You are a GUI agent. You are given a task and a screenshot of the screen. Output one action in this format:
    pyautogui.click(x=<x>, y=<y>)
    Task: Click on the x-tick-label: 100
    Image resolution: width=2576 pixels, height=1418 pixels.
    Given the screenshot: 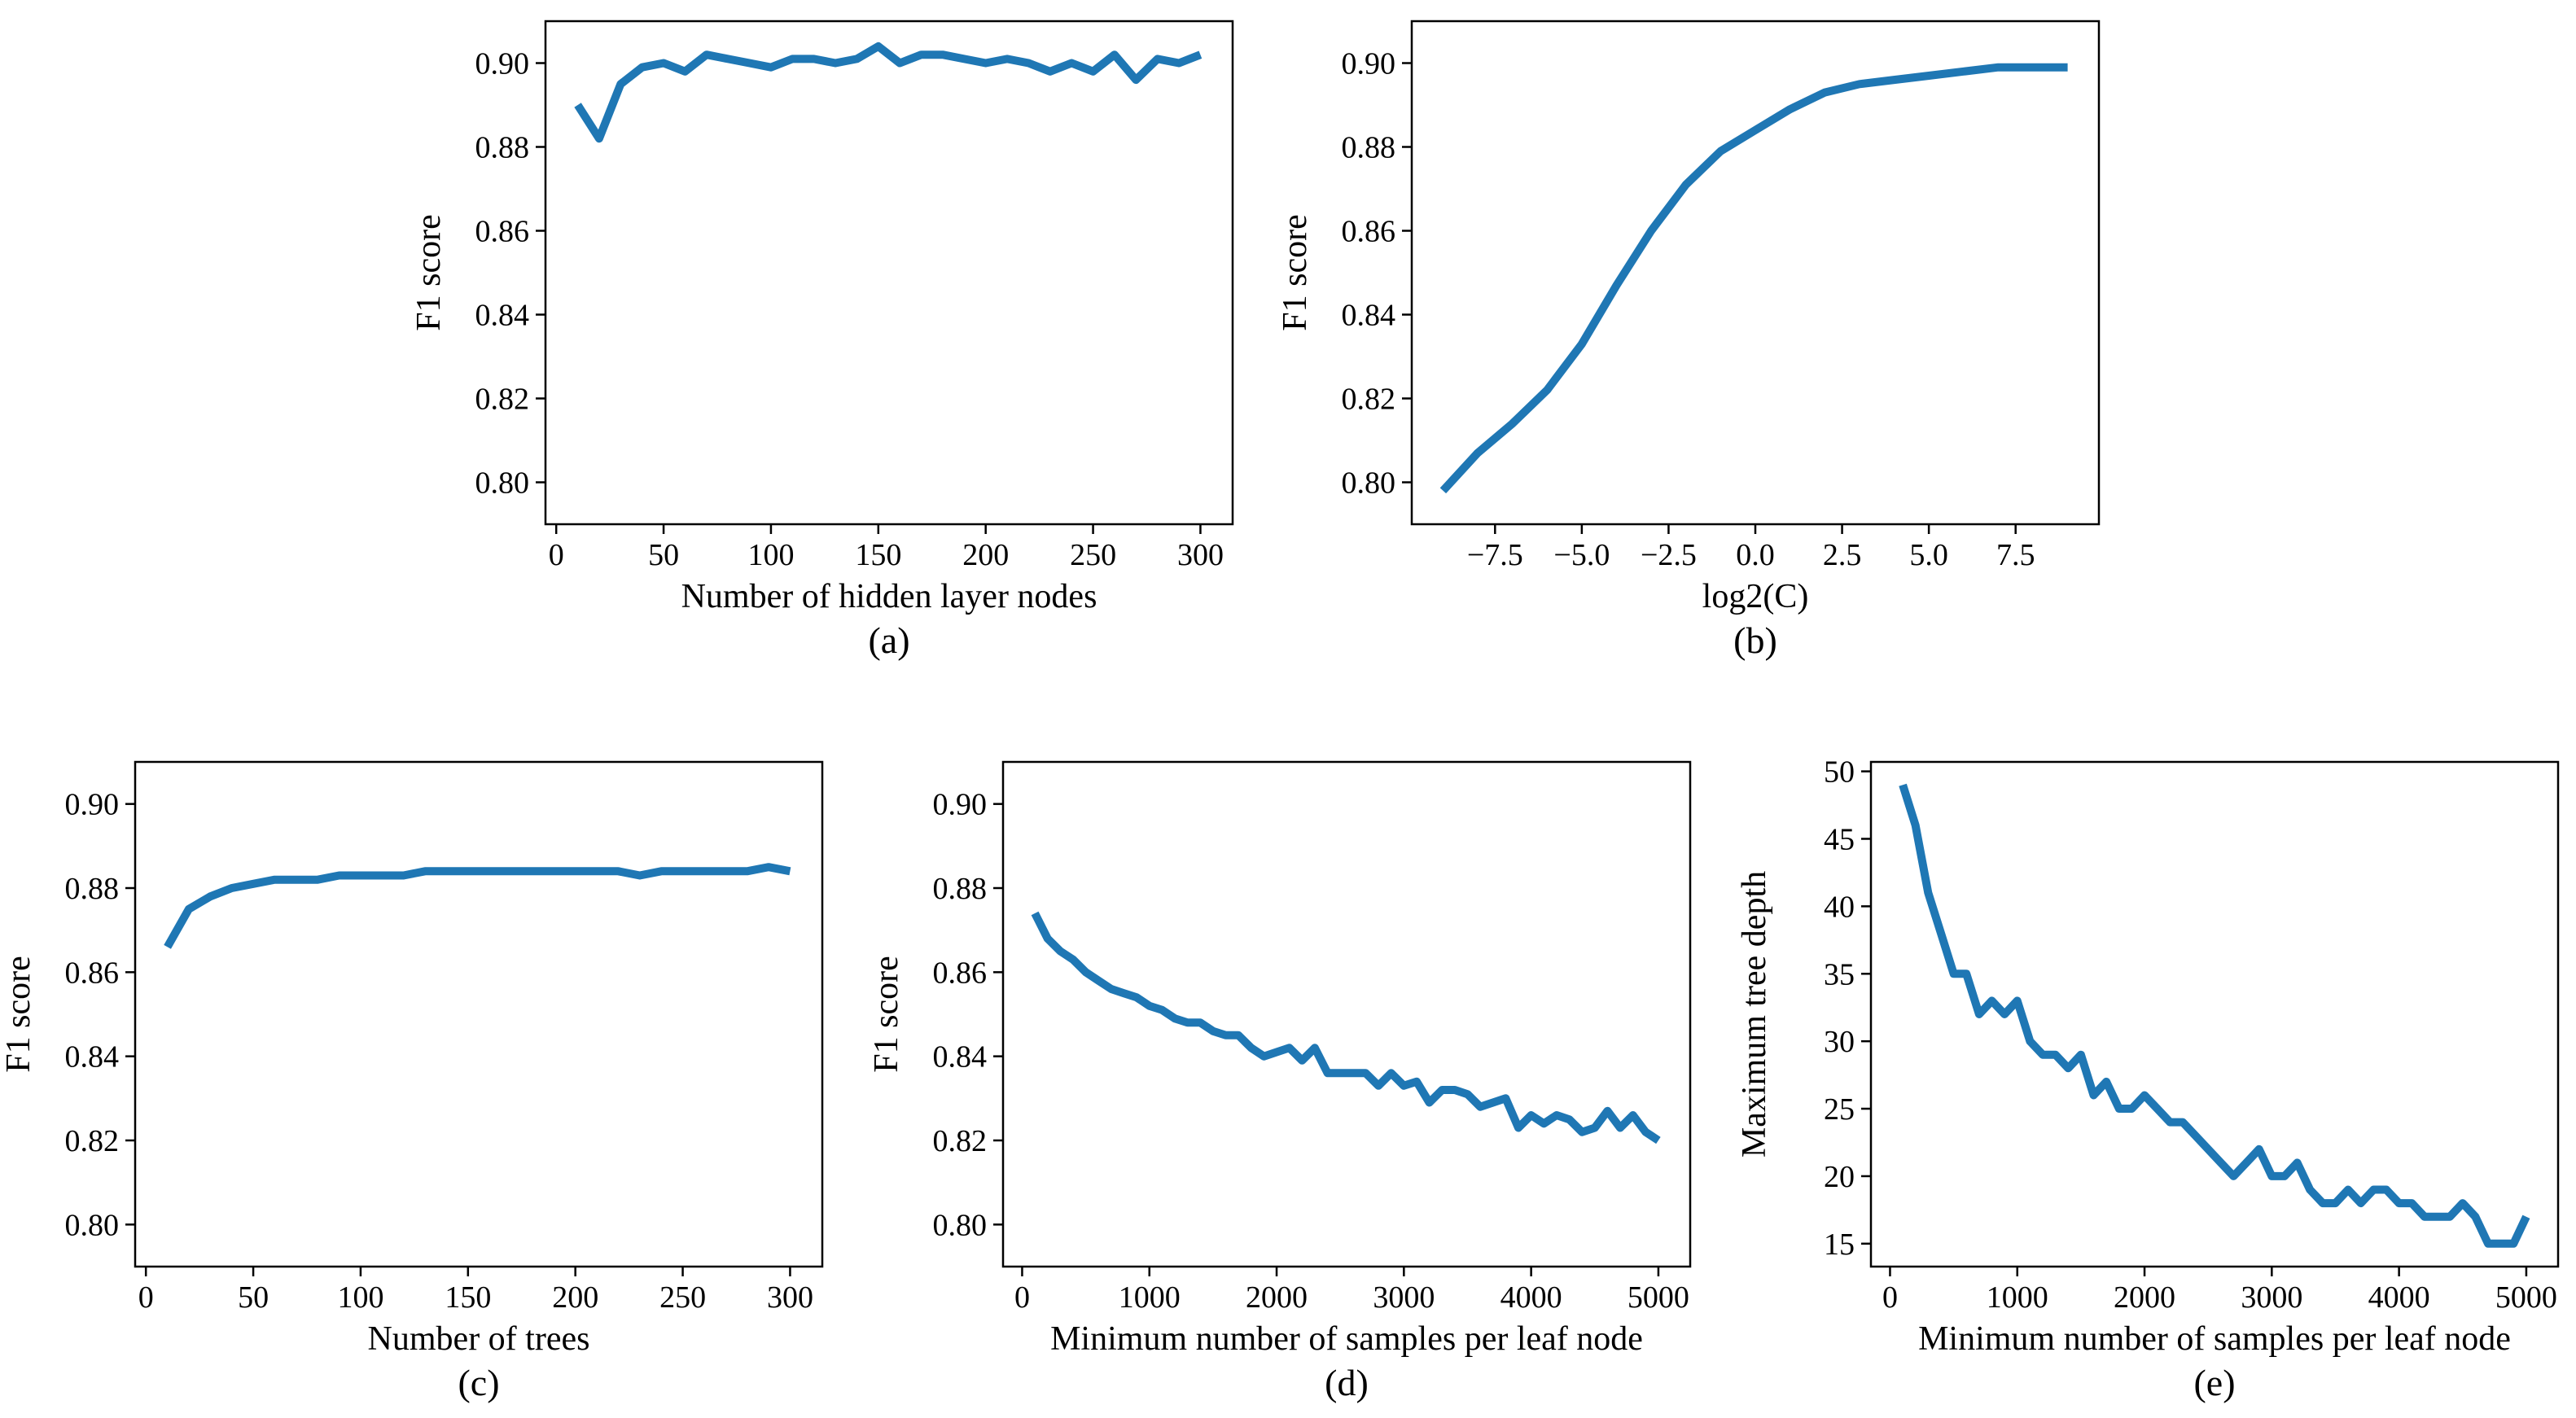 What is the action you would take?
    pyautogui.click(x=360, y=1297)
    